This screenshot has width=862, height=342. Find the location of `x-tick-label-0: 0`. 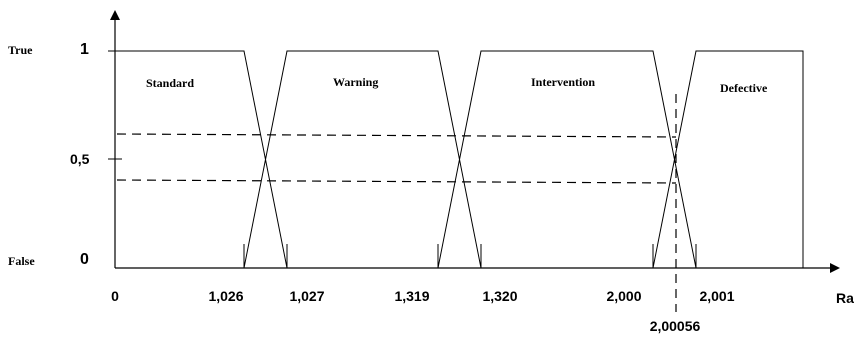

x-tick-label-0: 0 is located at coordinates (115, 296).